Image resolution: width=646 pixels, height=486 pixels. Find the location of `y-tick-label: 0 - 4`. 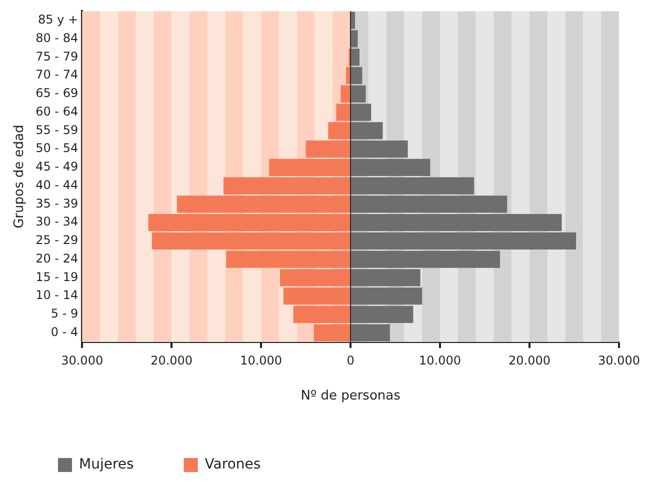

y-tick-label: 0 - 4 is located at coordinates (64, 331).